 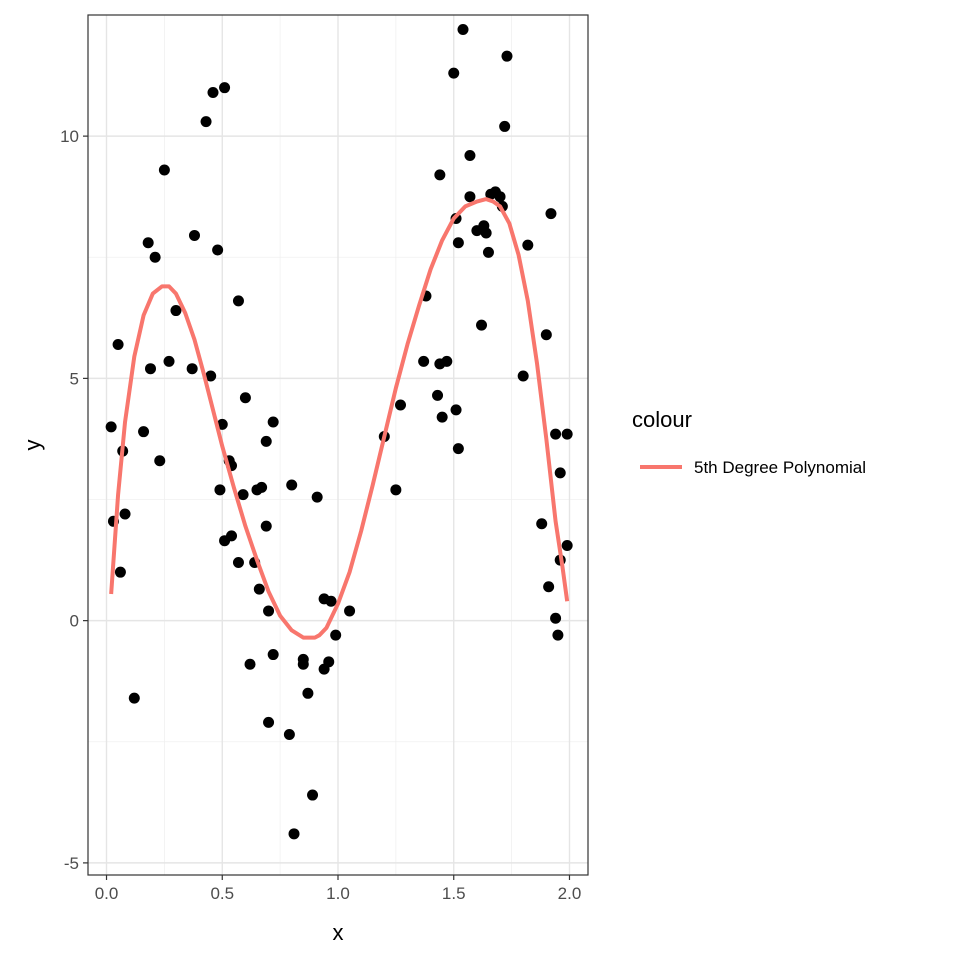 What do you see at coordinates (780, 467) in the screenshot?
I see `legend-label-polynomial: 5th Degree Polynomial` at bounding box center [780, 467].